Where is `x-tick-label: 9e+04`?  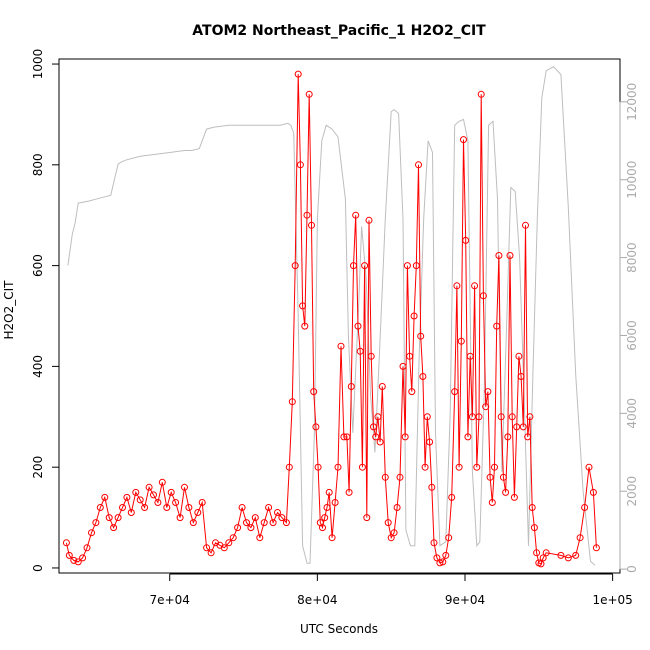
x-tick-label: 9e+04 is located at coordinates (465, 600).